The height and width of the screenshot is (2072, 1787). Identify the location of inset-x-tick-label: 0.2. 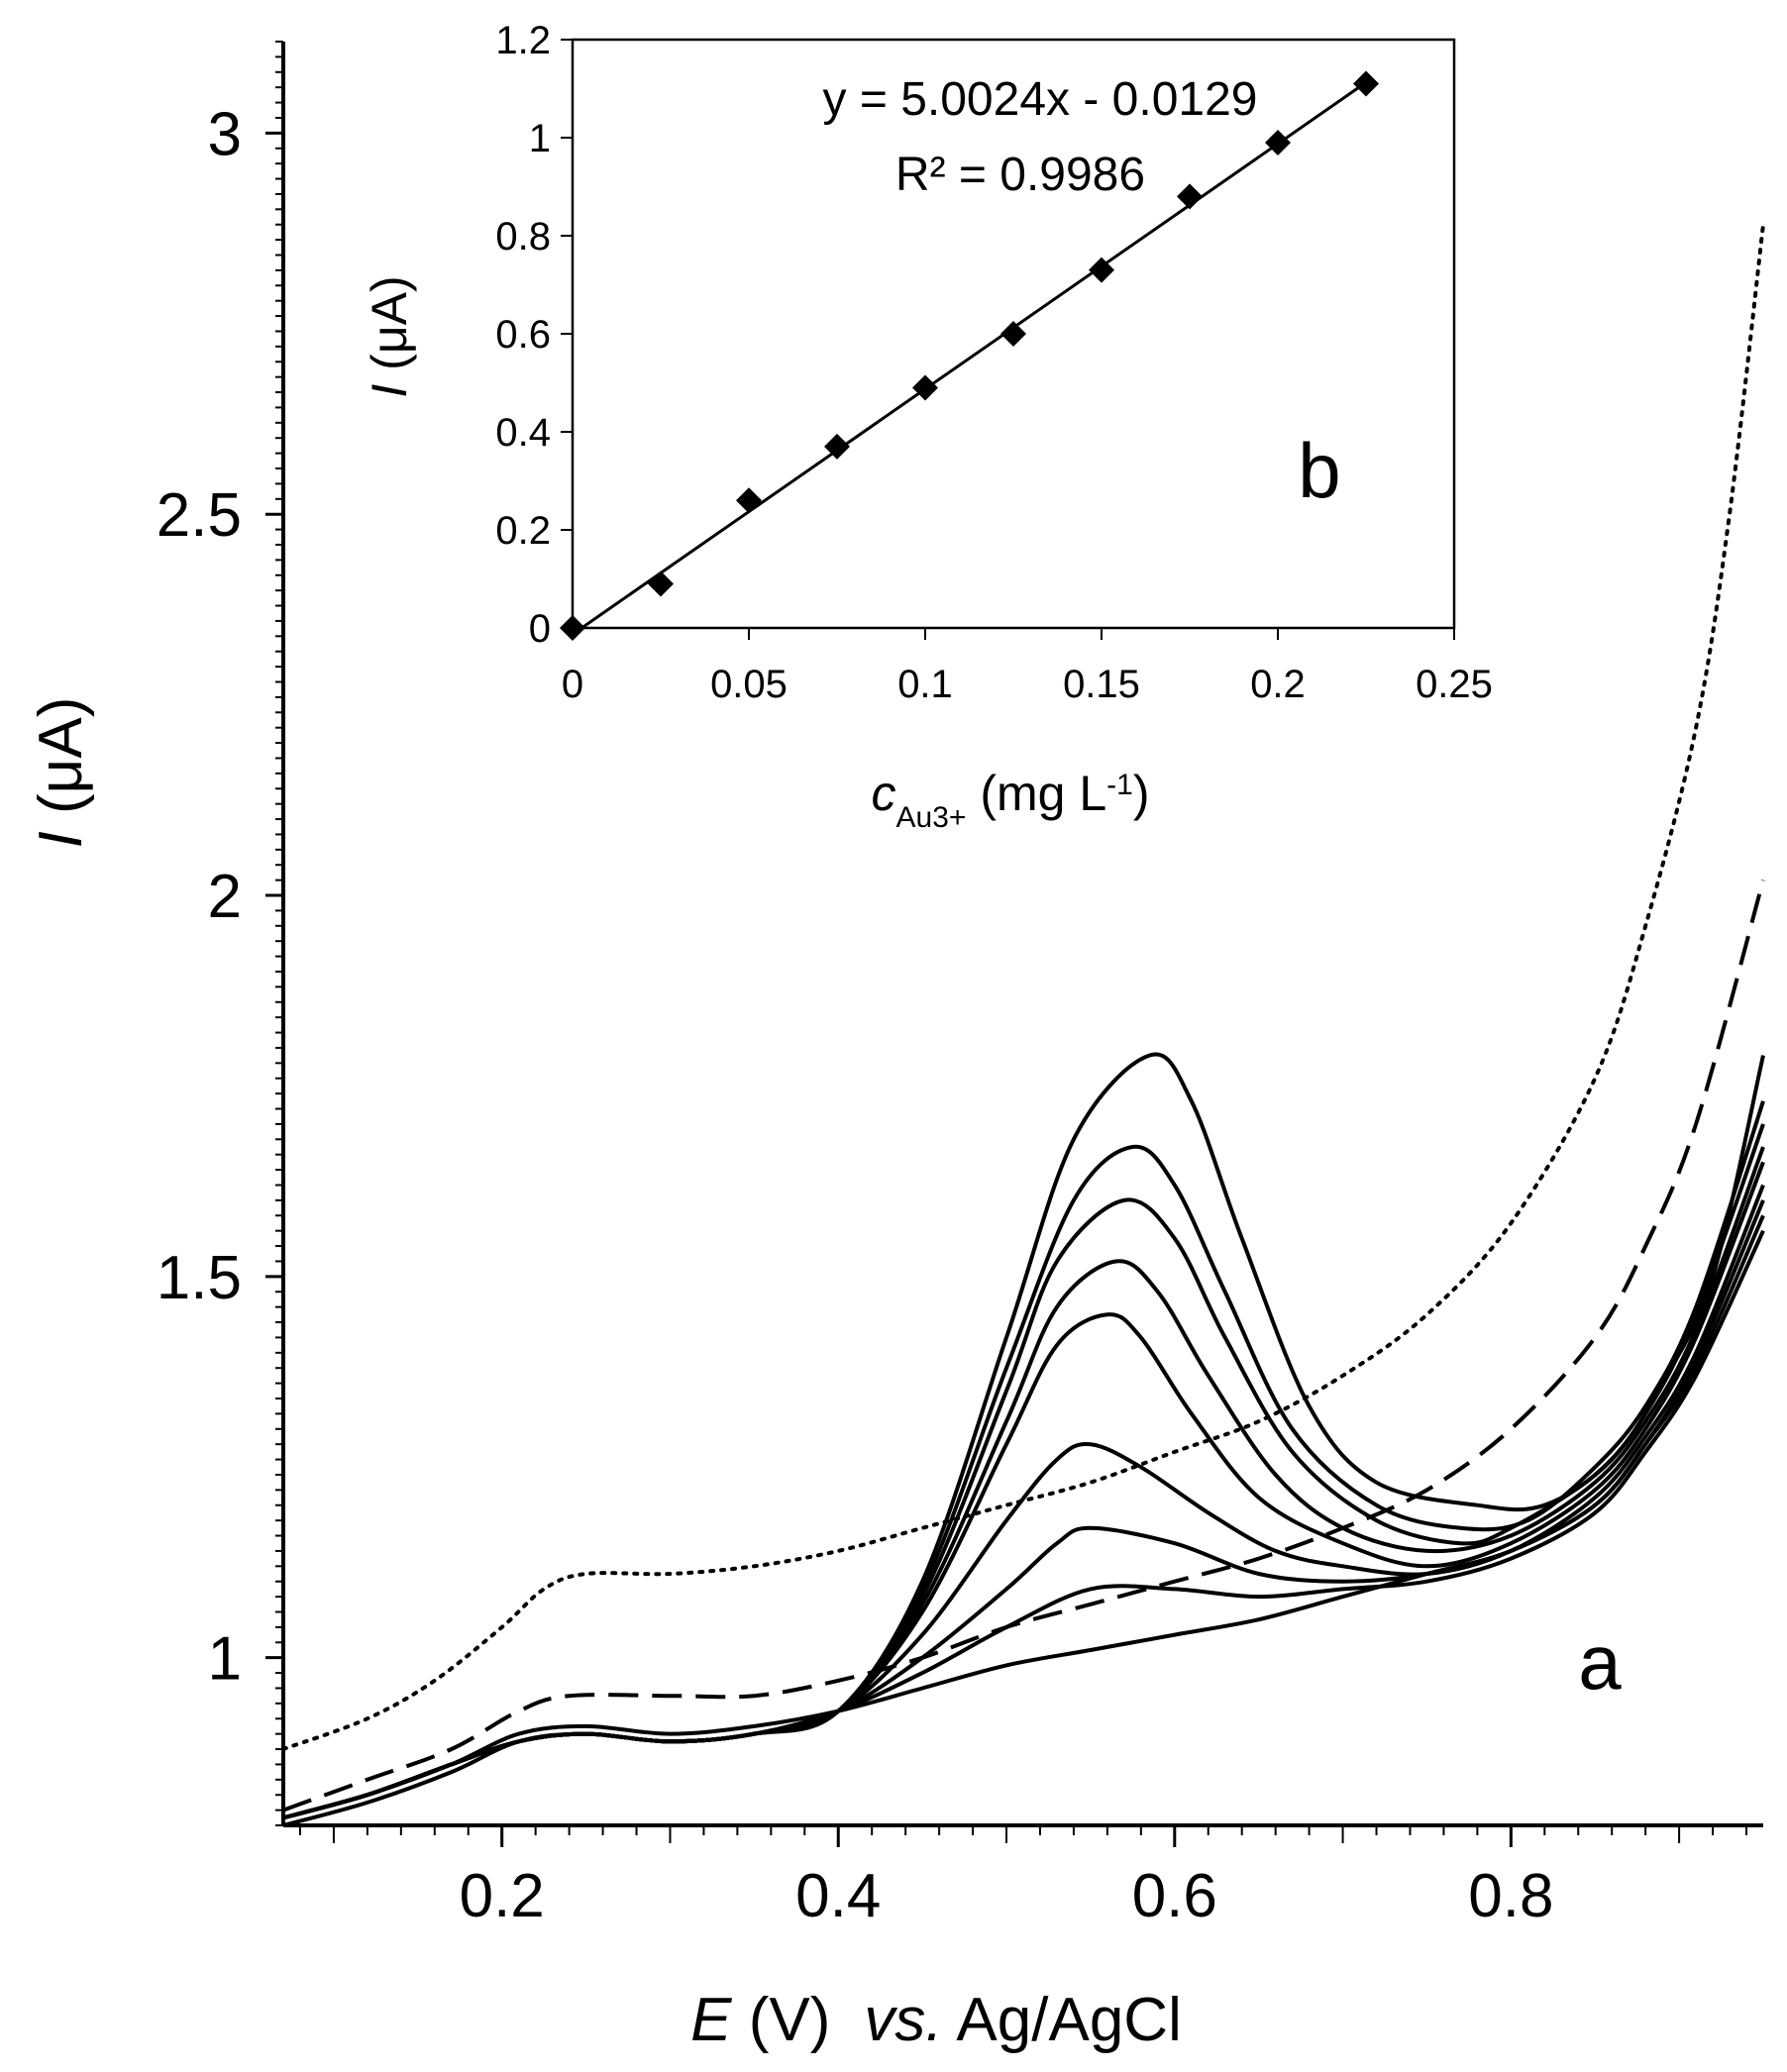
(1278, 684).